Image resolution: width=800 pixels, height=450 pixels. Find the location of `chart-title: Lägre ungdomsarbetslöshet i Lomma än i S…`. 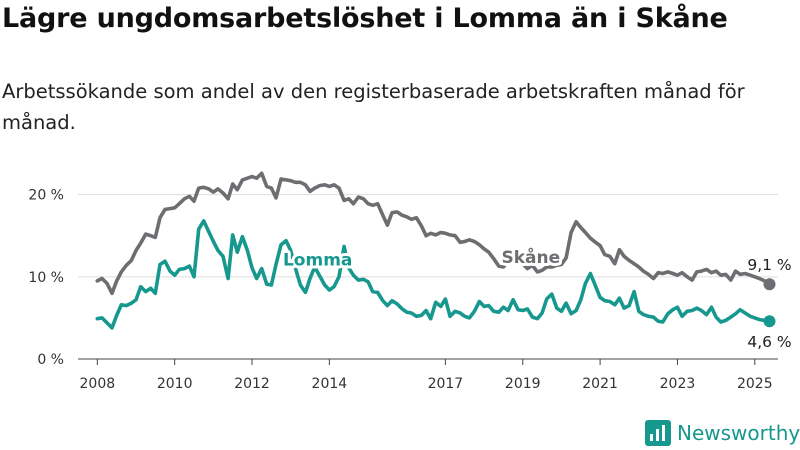

chart-title: Lägre ungdomsarbetslöshet i Lomma än i S… is located at coordinates (365, 18).